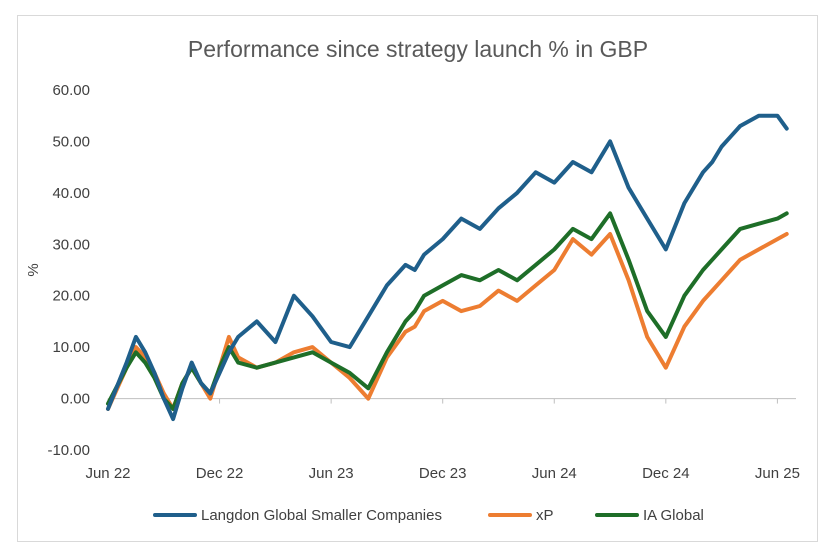 The height and width of the screenshot is (557, 835). What do you see at coordinates (68, 450) in the screenshot?
I see `y-tick-label: -10.00` at bounding box center [68, 450].